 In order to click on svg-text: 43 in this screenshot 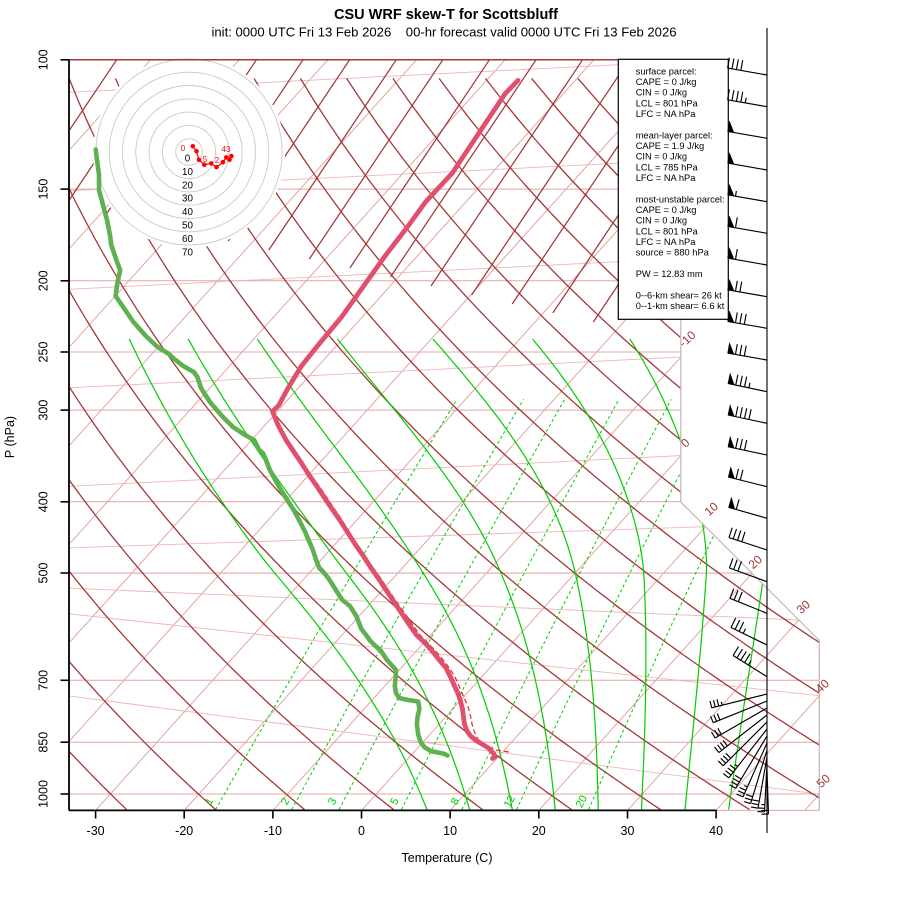, I will do `click(226, 149)`.